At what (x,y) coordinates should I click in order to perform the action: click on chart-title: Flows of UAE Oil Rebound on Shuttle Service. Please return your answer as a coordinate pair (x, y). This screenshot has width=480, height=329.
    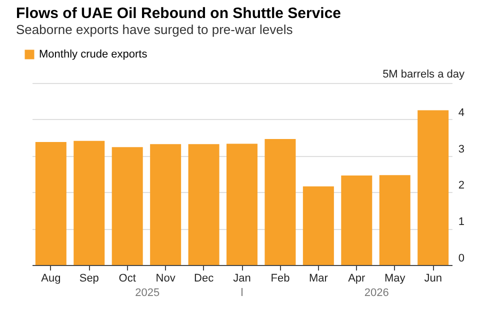
    Looking at the image, I should click on (179, 13).